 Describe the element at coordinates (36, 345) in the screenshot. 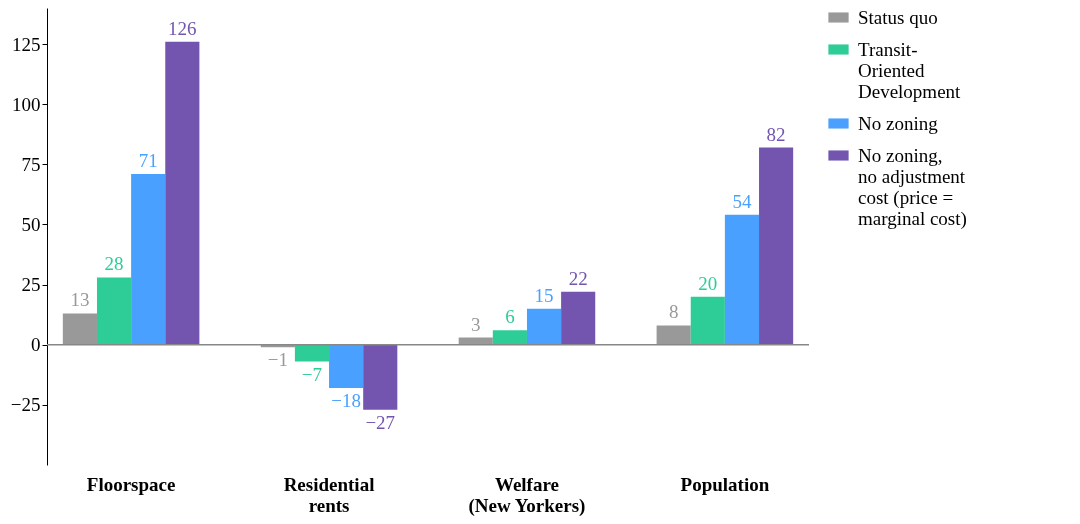

I see `y-tick-label: 0` at that location.